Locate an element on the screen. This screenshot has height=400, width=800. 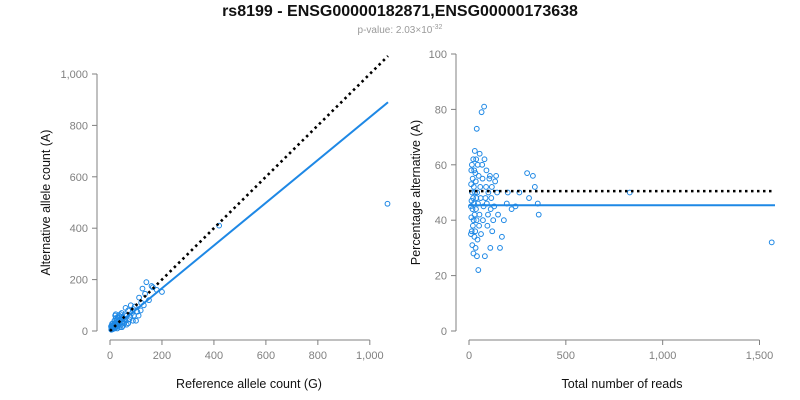
x-tick-label: 500 is located at coordinates (566, 356).